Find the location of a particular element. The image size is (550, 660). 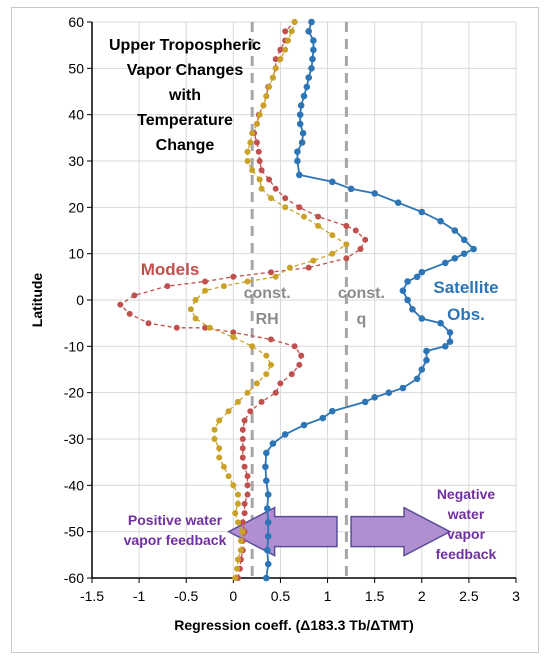

y-tick-label: 40 is located at coordinates (76, 115).